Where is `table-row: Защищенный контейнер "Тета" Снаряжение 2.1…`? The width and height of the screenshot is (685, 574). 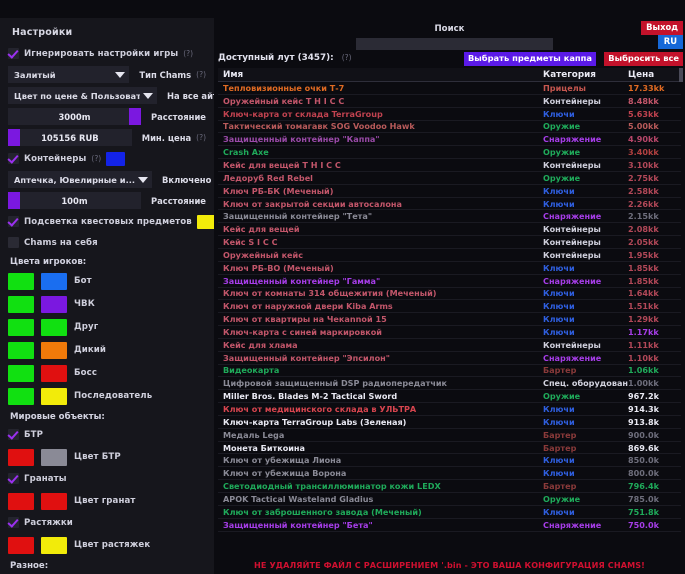
table-row: Защищенный контейнер "Тета" Снаряжение 2.1… is located at coordinates (449, 217).